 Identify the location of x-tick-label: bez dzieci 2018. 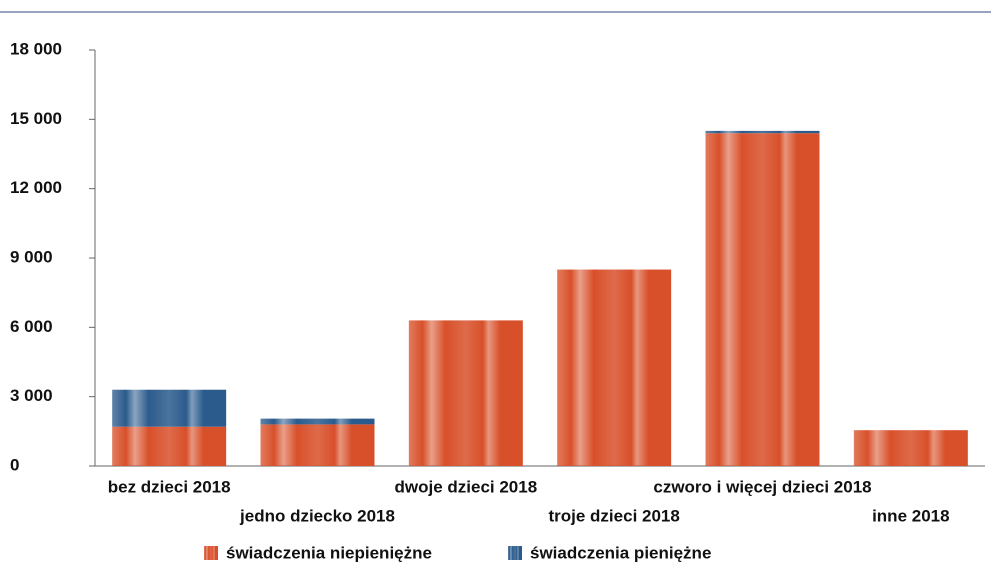
(169, 486).